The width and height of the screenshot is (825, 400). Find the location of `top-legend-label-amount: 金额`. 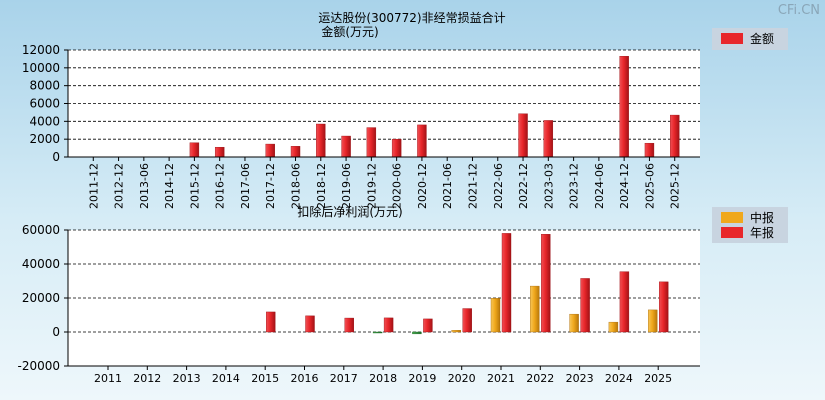

top-legend-label-amount: 金额 is located at coordinates (762, 38).